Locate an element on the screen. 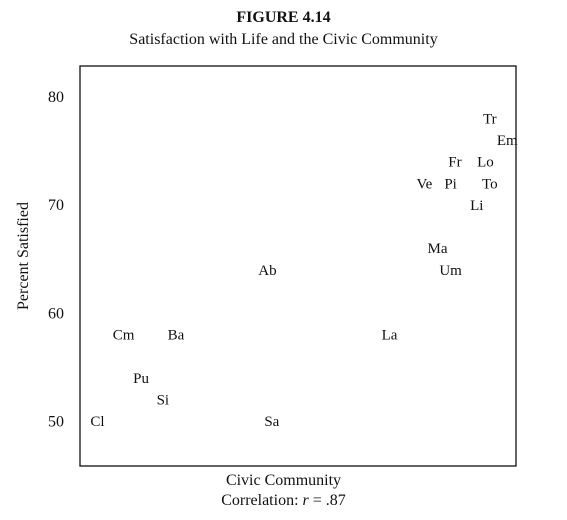 The height and width of the screenshot is (520, 567). point-label: Ma is located at coordinates (438, 249).